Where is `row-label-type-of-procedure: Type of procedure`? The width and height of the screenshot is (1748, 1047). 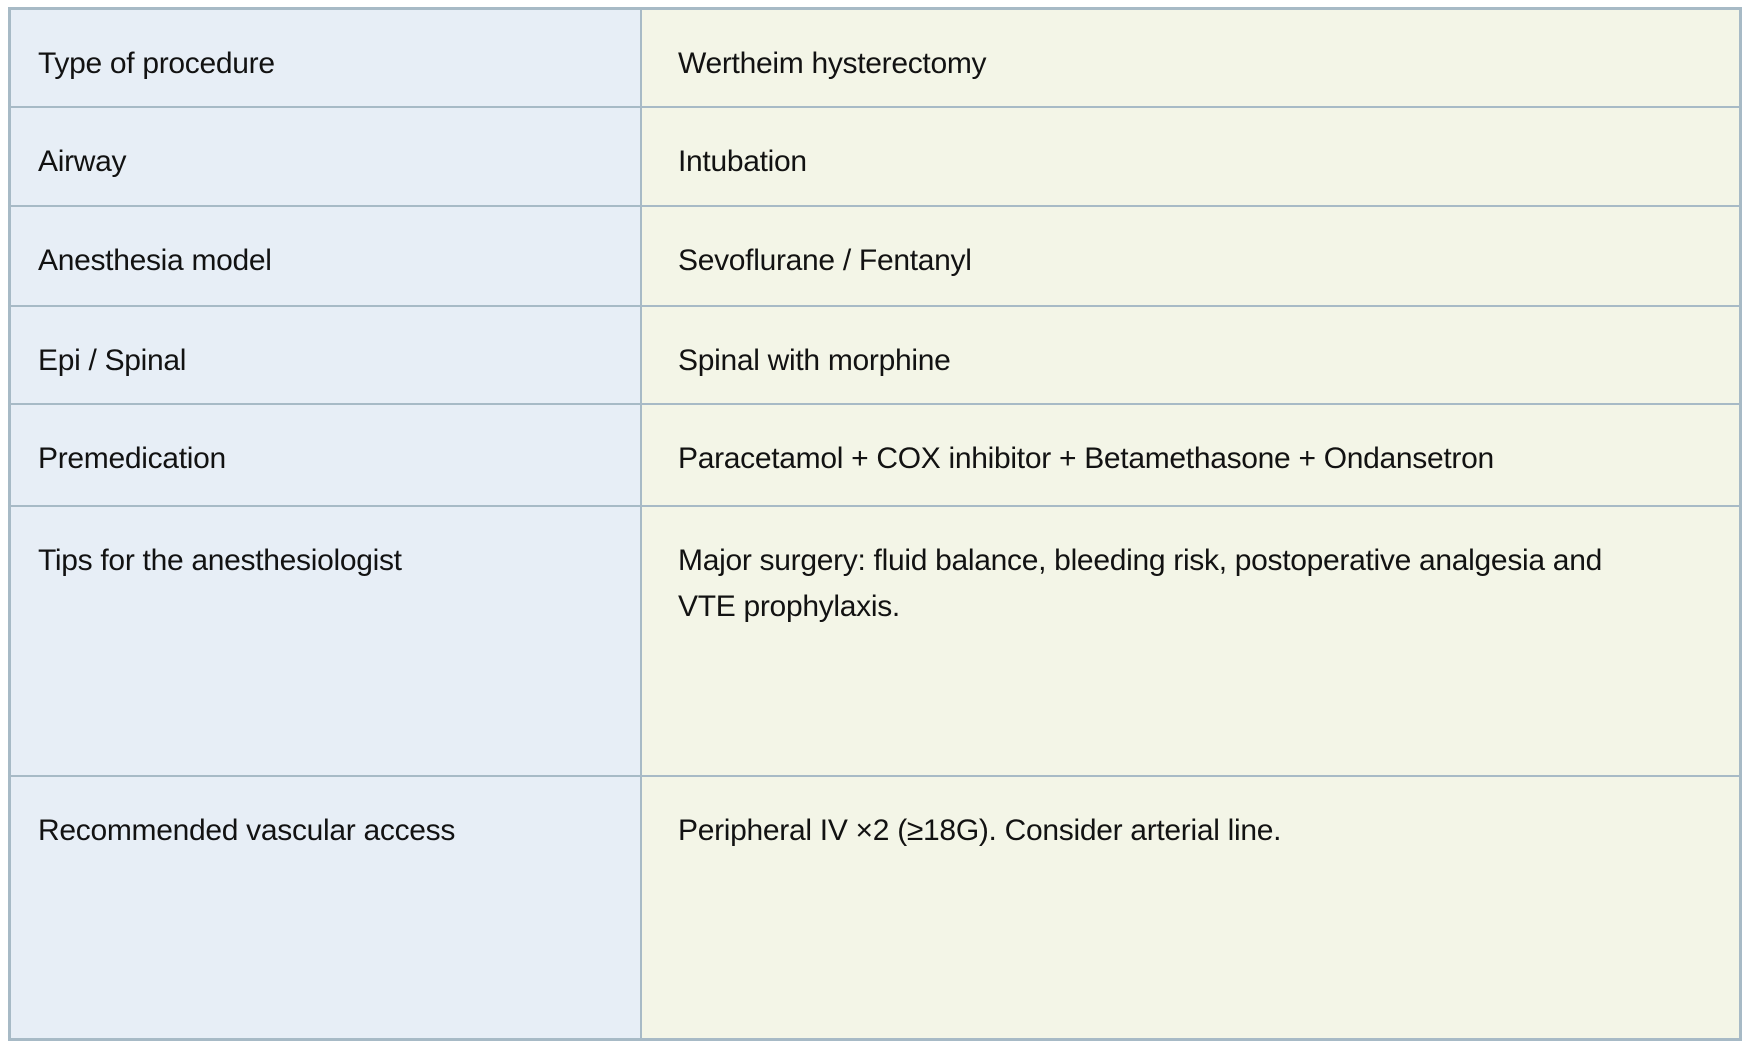
row-label-type-of-procedure: Type of procedure is located at coordinates (325, 58).